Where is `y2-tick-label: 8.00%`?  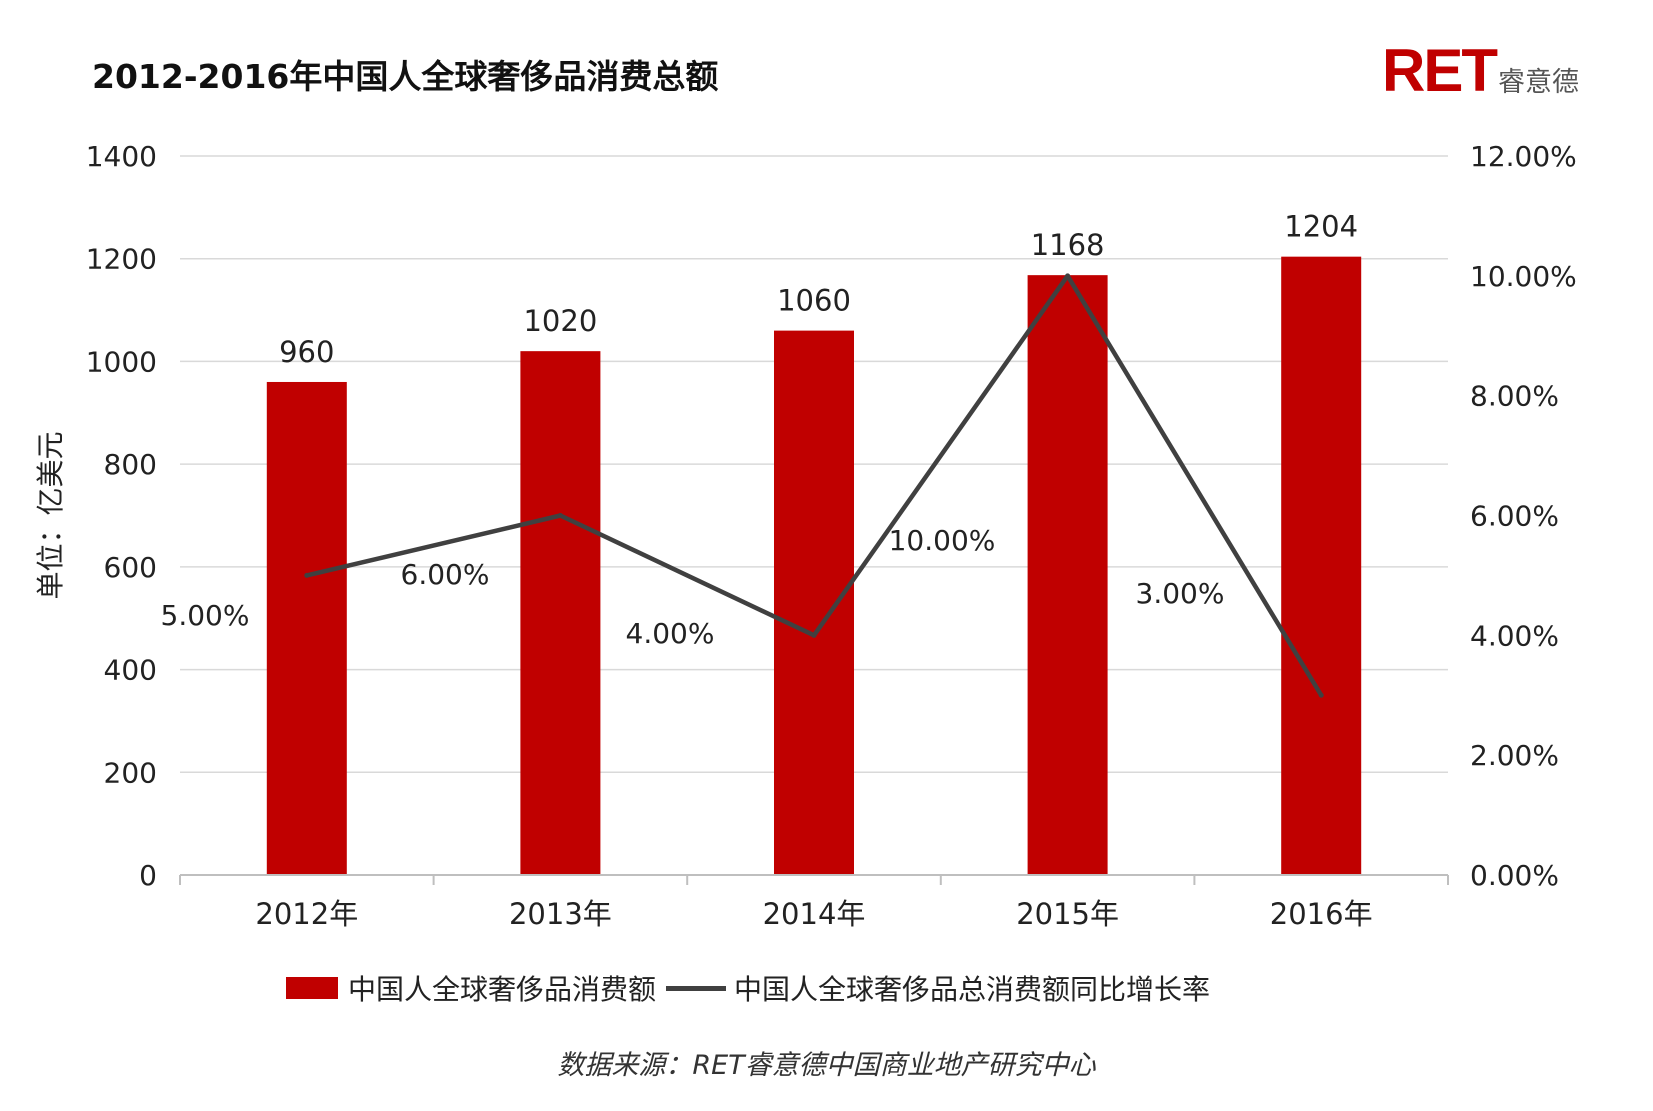 y2-tick-label: 8.00% is located at coordinates (1514, 396).